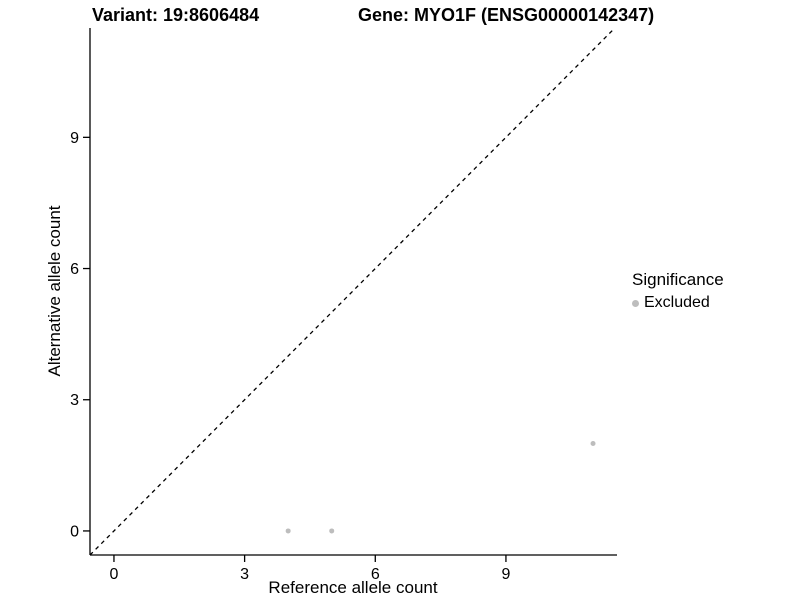 This screenshot has width=800, height=600. What do you see at coordinates (54, 291) in the screenshot?
I see `y-axis-label: Alternative allele count` at bounding box center [54, 291].